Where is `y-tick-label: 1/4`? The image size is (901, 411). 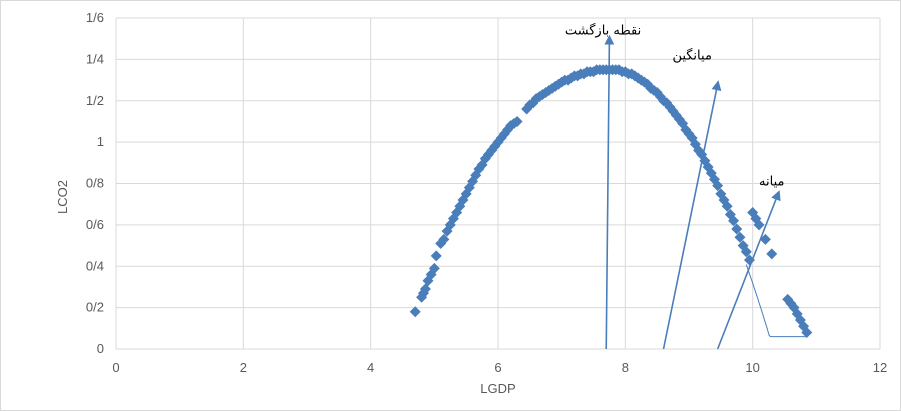 y-tick-label: 1/4 is located at coordinates (95, 58).